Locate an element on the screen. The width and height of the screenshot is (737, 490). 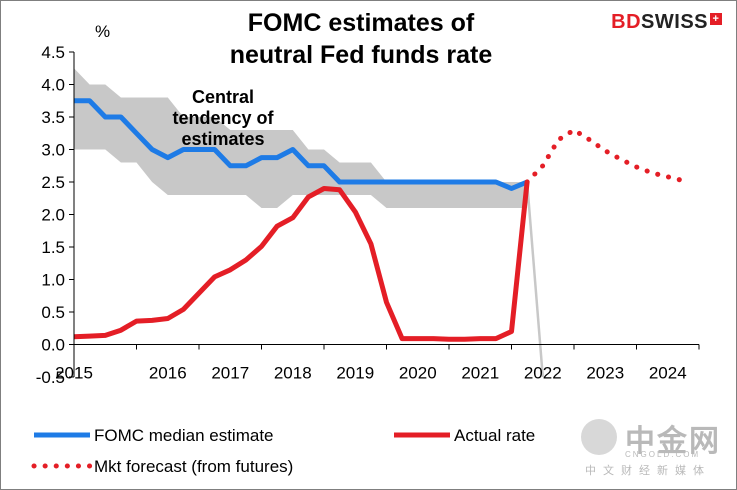
y-tick-label: 4.5 is located at coordinates (53, 52).